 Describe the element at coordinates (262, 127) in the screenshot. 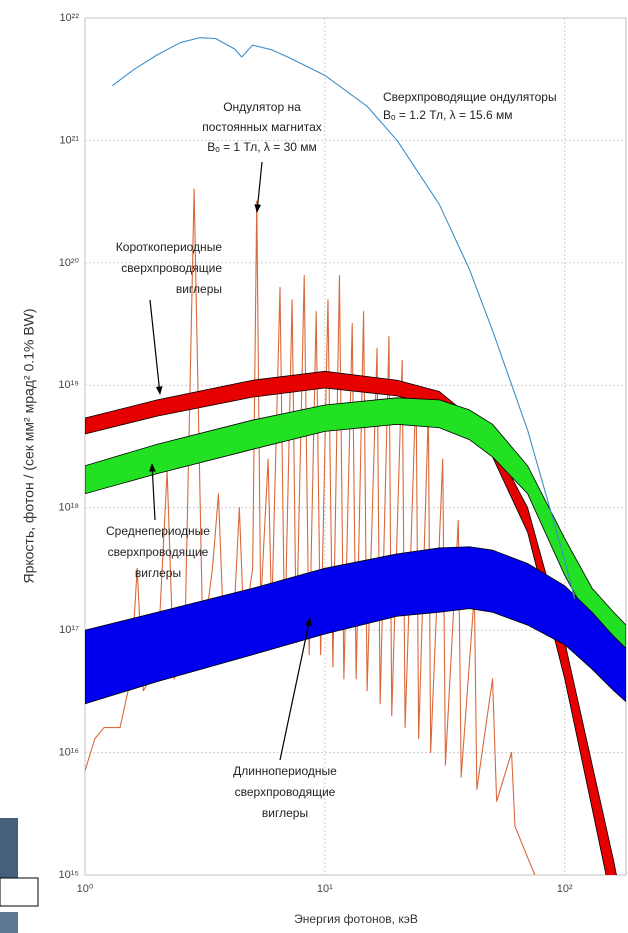

I see `annotation: постоянных магнитах` at that location.